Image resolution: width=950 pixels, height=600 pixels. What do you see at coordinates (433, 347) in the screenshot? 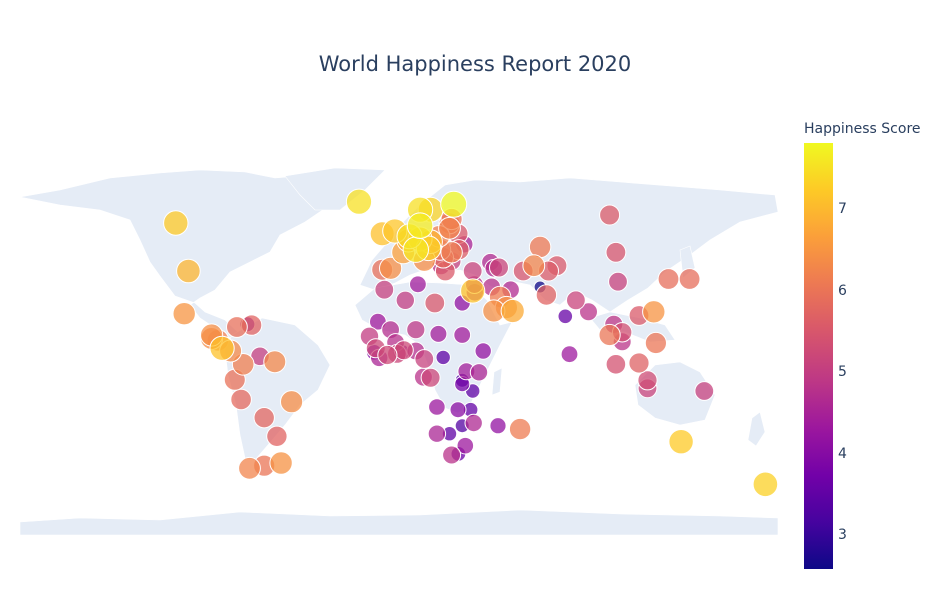
I see `land-africa` at bounding box center [433, 347].